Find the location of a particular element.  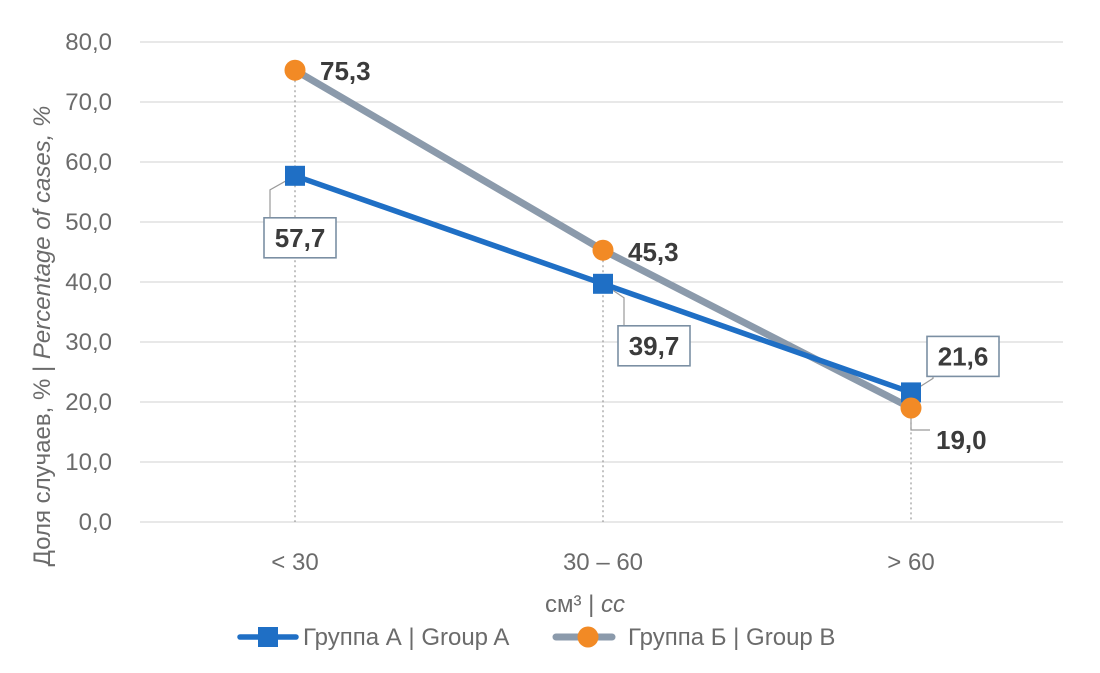

x-tick-label: 30 – 60 is located at coordinates (603, 562).